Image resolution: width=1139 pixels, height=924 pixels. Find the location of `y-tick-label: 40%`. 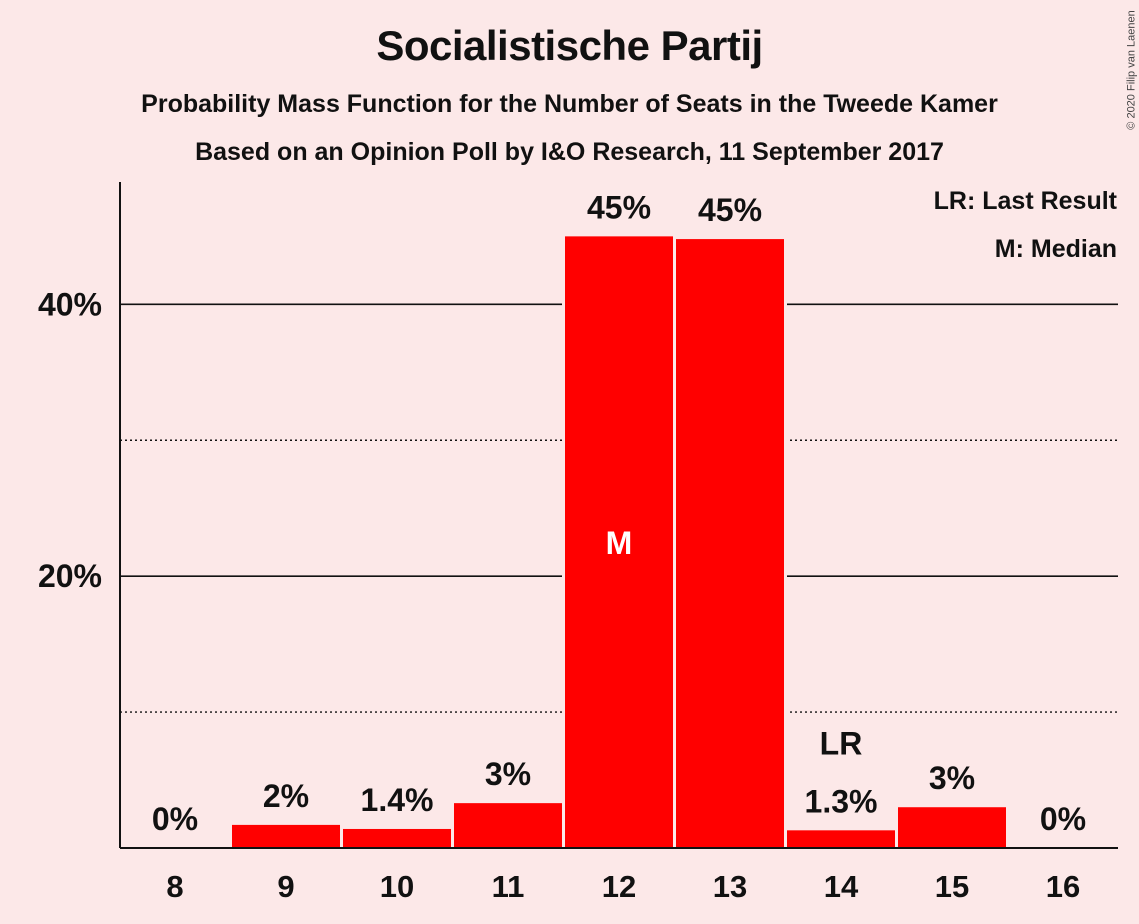

y-tick-label: 40% is located at coordinates (70, 304).